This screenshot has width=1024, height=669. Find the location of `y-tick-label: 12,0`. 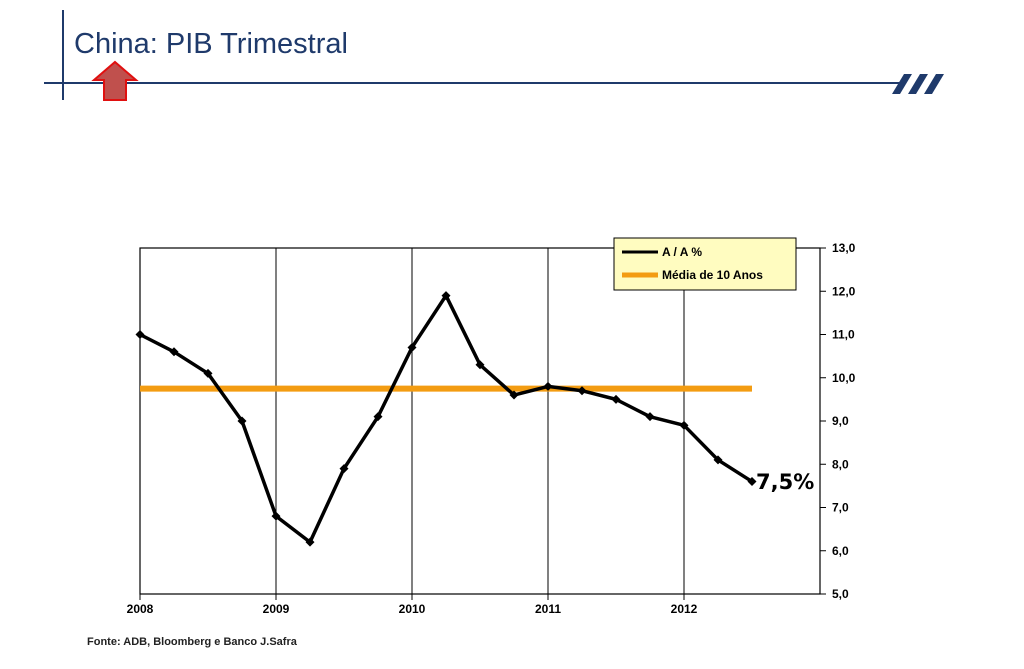

y-tick-label: 12,0 is located at coordinates (844, 291).